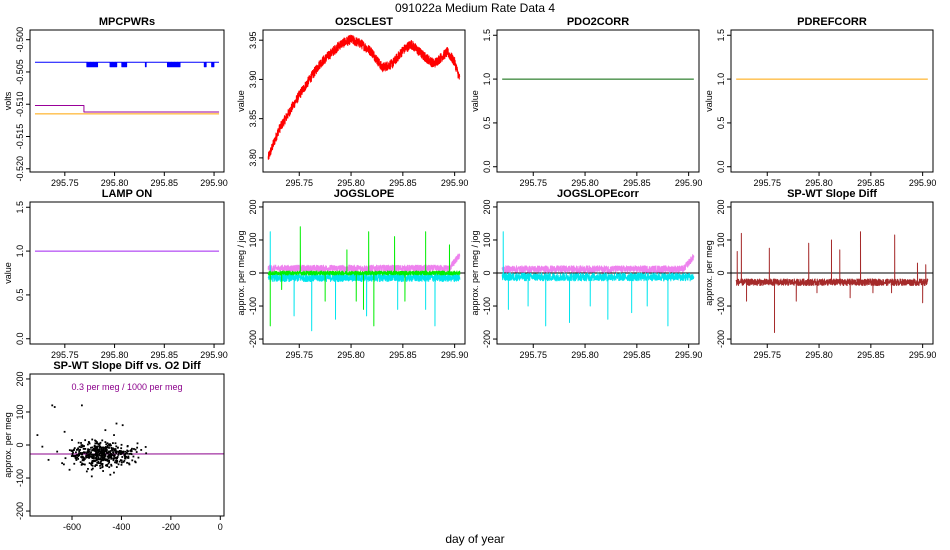 This screenshot has height=550, width=950. I want to click on y-tick-label: 0.0, so click(20, 338).